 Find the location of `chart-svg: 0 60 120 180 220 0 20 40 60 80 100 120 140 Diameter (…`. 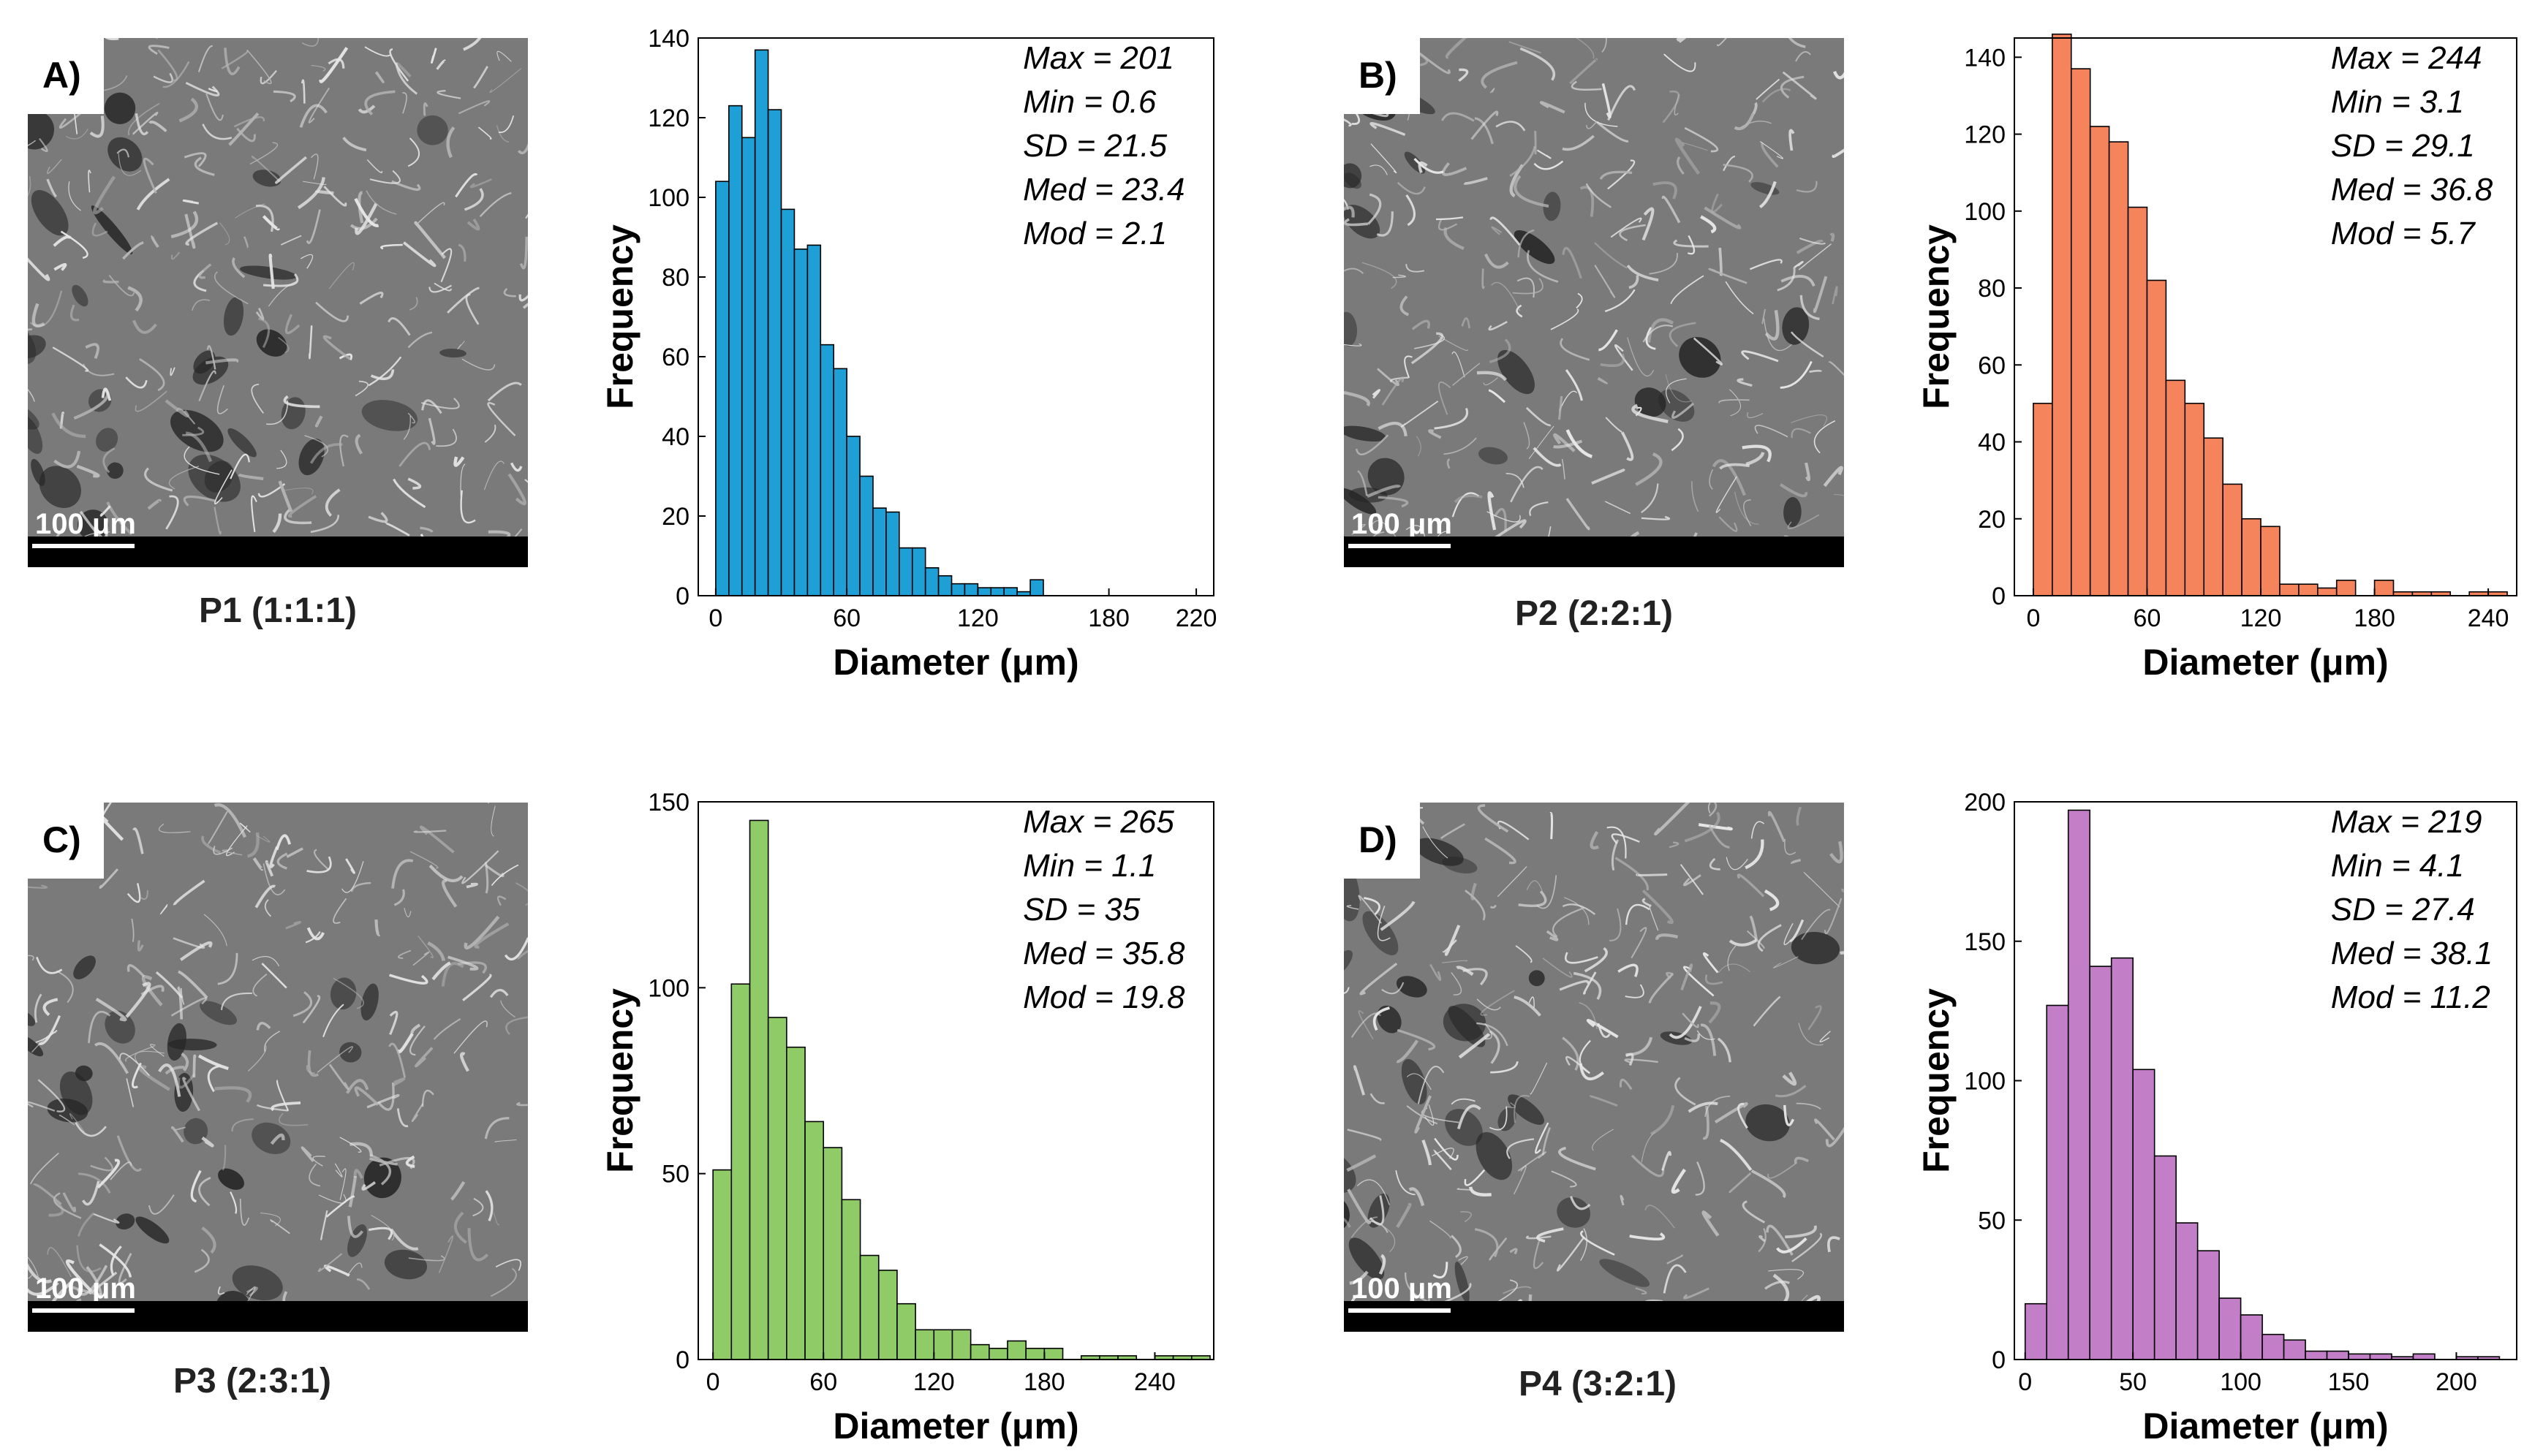

chart-svg: 0 60 120 180 220 0 20 40 60 80 100 120 140 Diameter (… is located at coordinates (908, 354).